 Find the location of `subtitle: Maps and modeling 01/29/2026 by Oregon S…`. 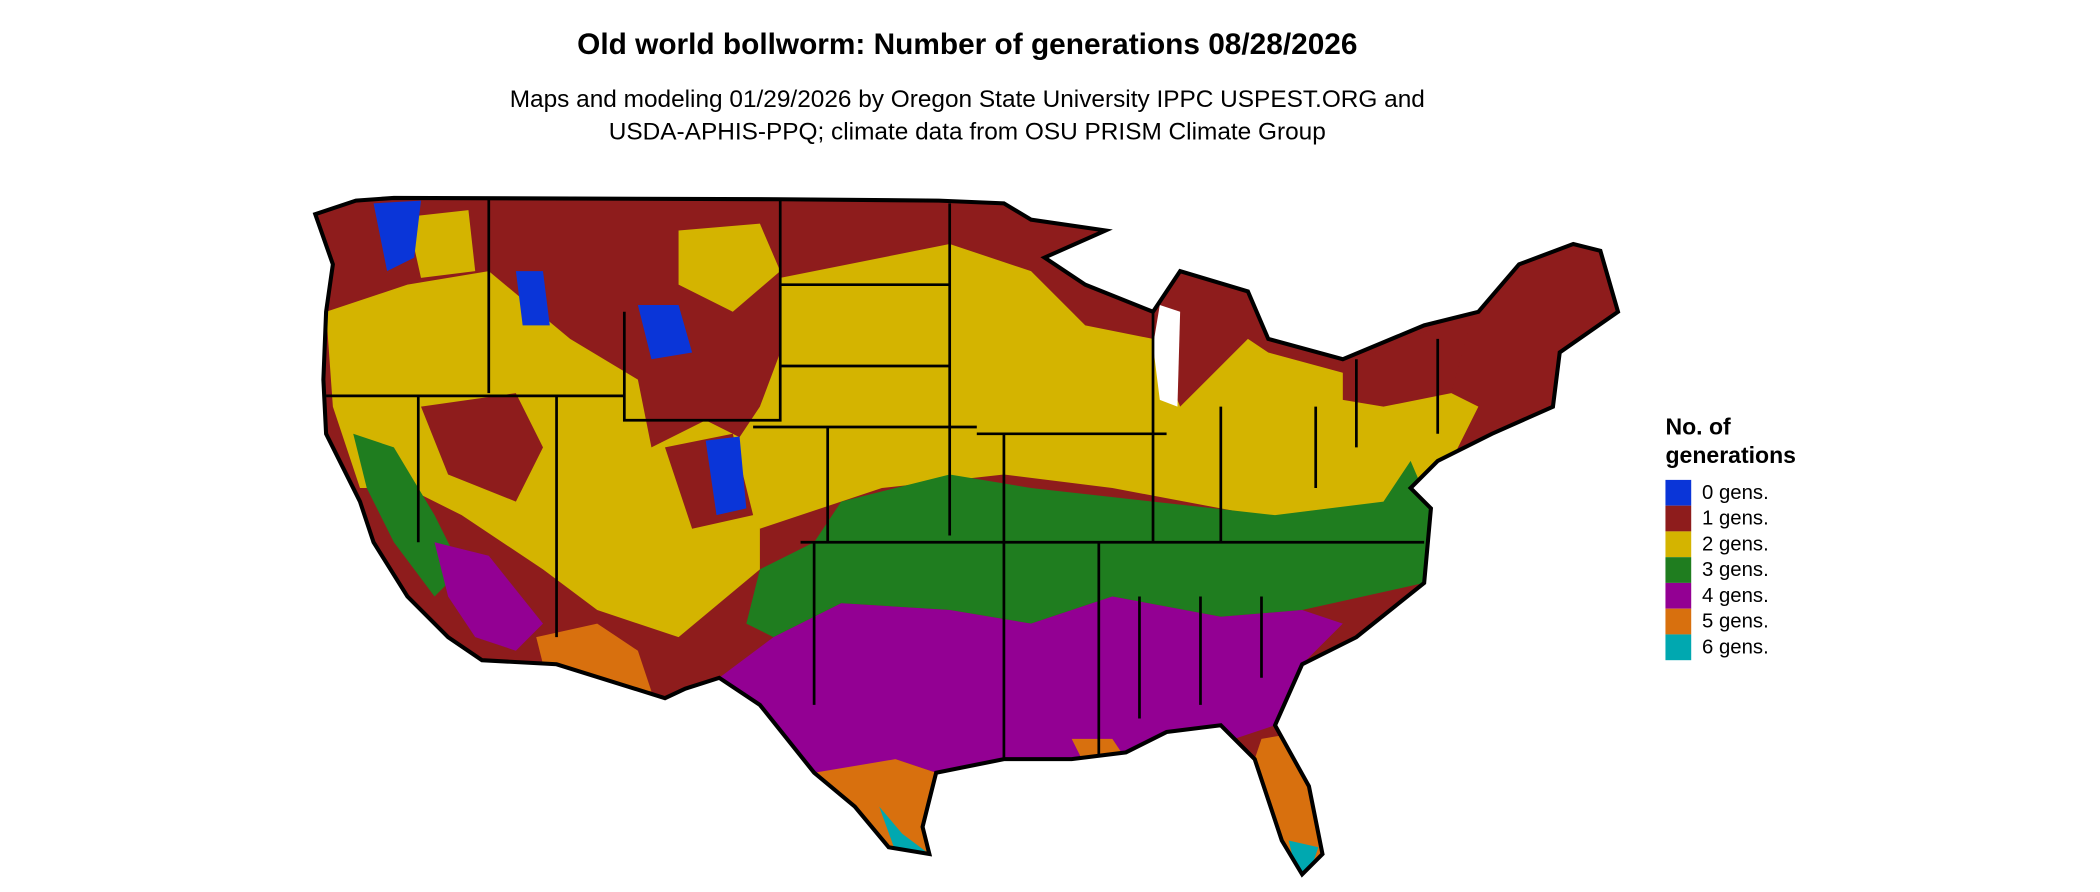

subtitle: Maps and modeling 01/29/2026 by Oregon S… is located at coordinates (967, 99).